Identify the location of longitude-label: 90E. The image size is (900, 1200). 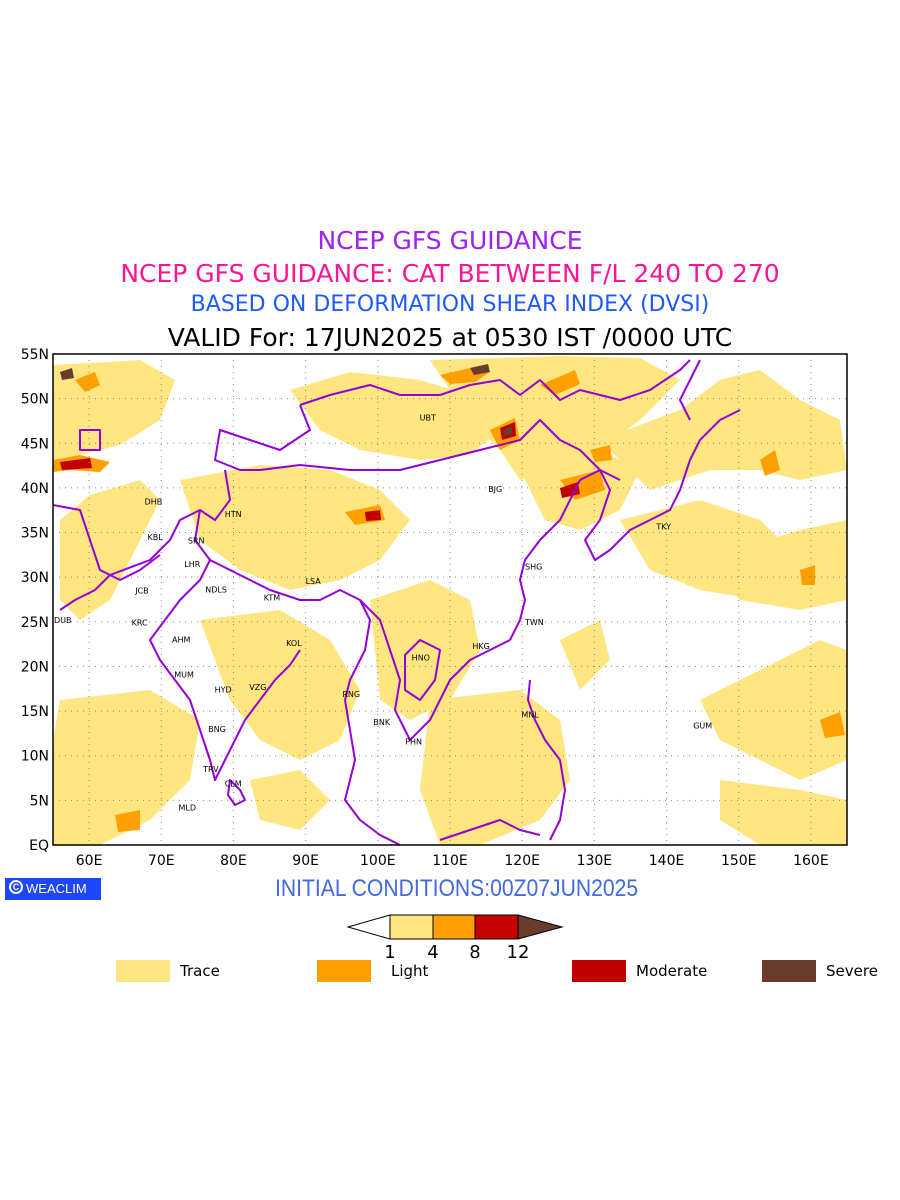
(305, 861).